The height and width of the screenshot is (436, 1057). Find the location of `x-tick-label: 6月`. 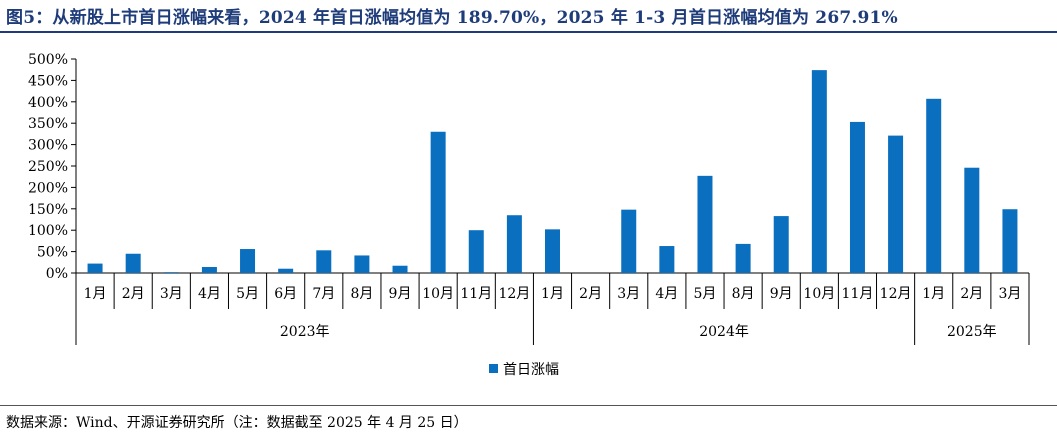

x-tick-label: 6月 is located at coordinates (285, 294).